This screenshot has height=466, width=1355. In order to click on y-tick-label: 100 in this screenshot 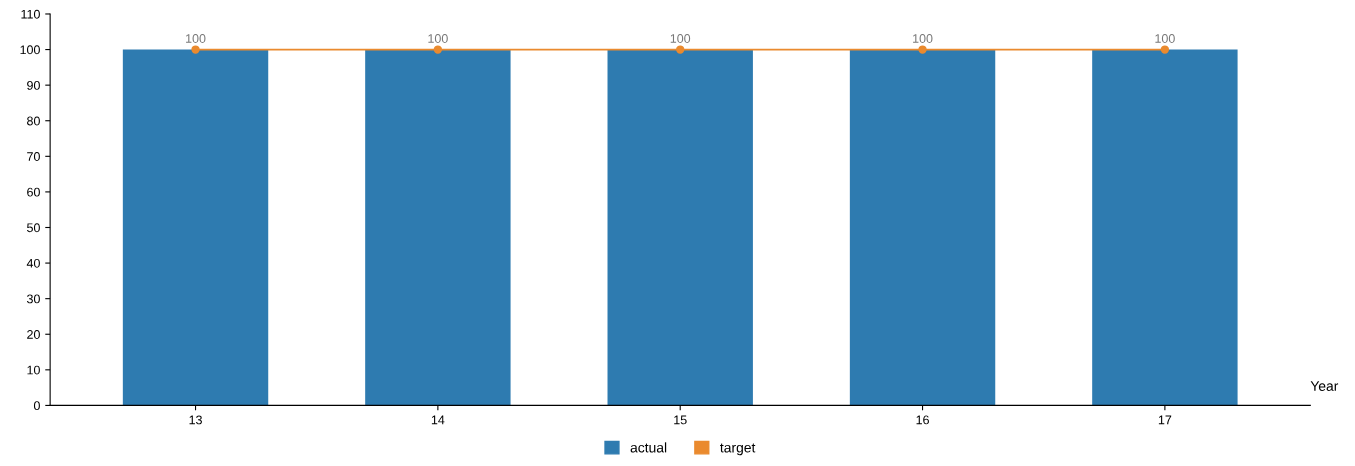, I will do `click(30, 50)`.